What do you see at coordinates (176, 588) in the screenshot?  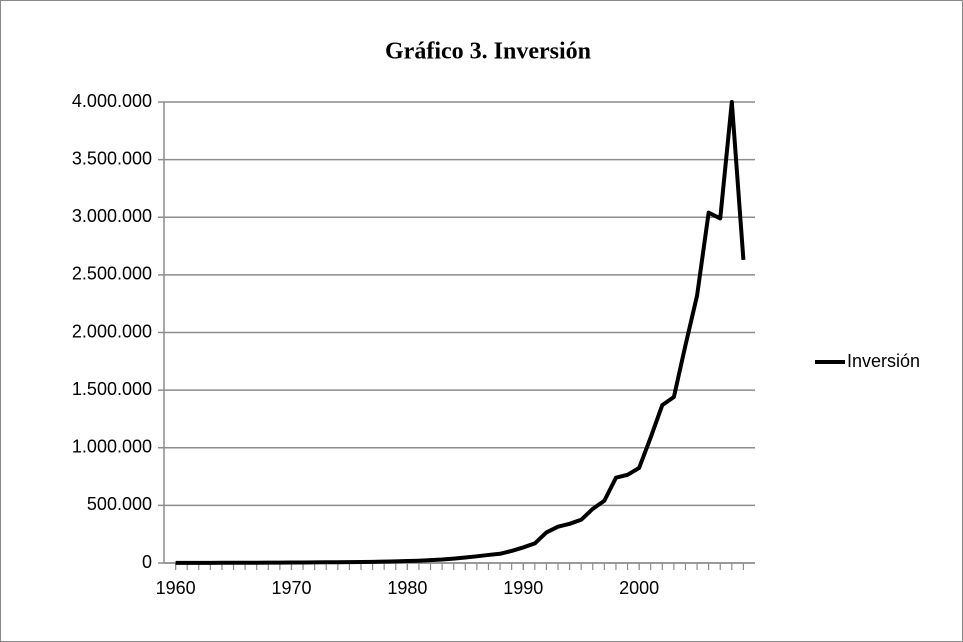 I see `x-tick-label: 1960` at bounding box center [176, 588].